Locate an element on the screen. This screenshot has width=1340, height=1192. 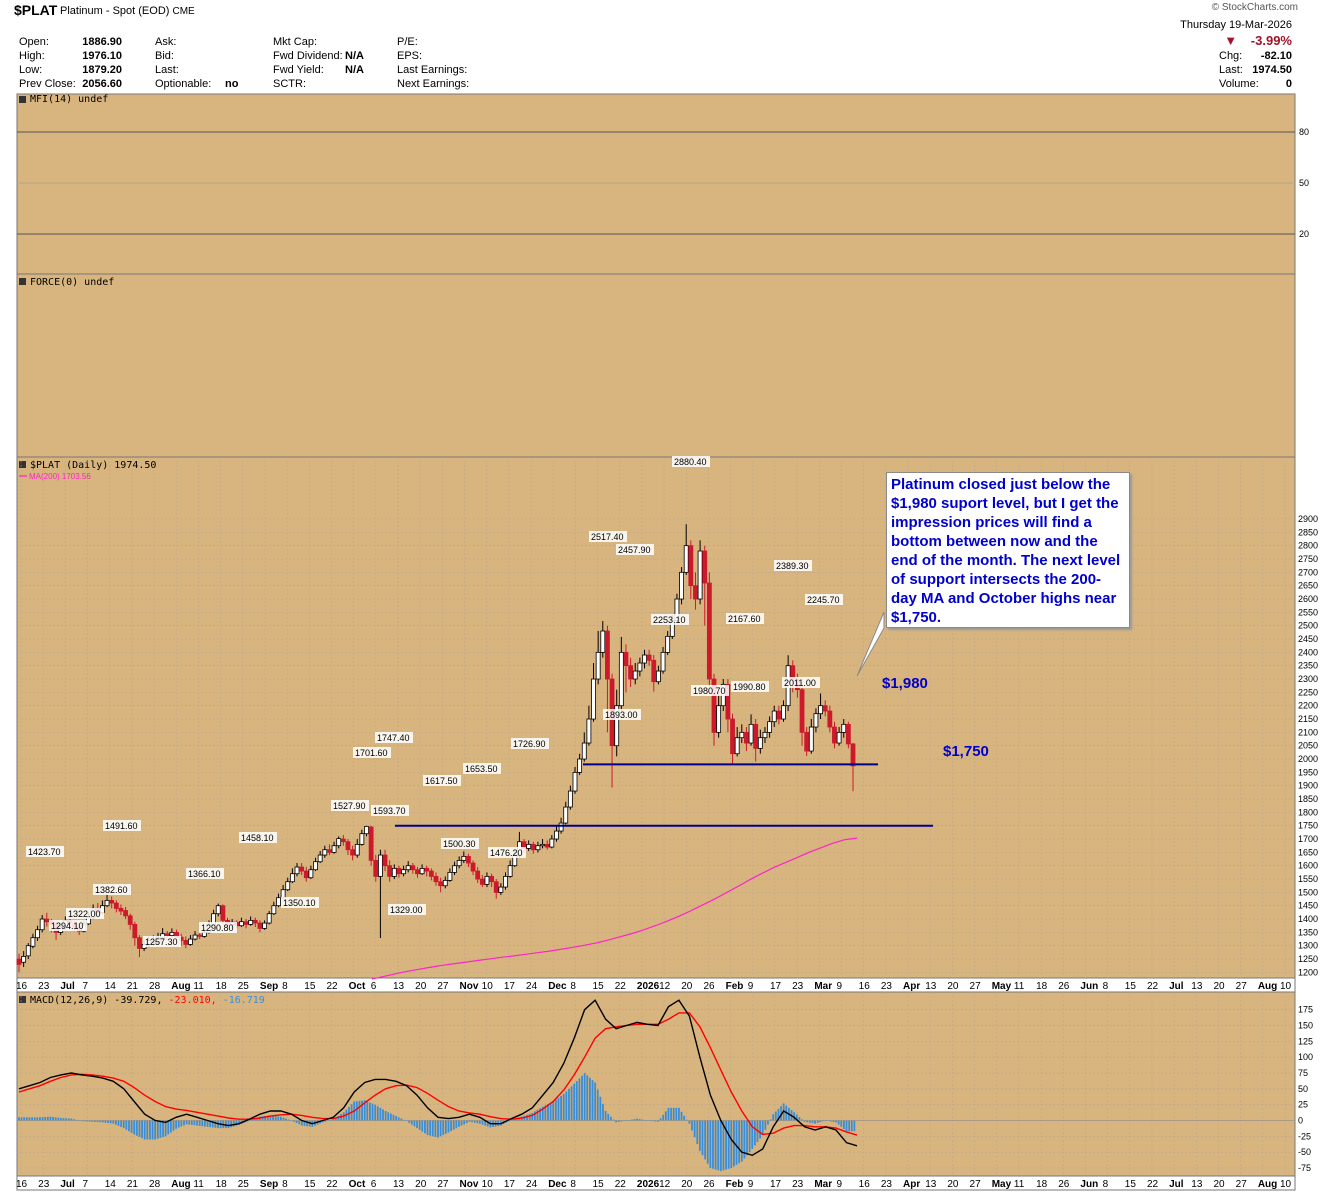
price-tick-label: 2300 is located at coordinates (1308, 679).